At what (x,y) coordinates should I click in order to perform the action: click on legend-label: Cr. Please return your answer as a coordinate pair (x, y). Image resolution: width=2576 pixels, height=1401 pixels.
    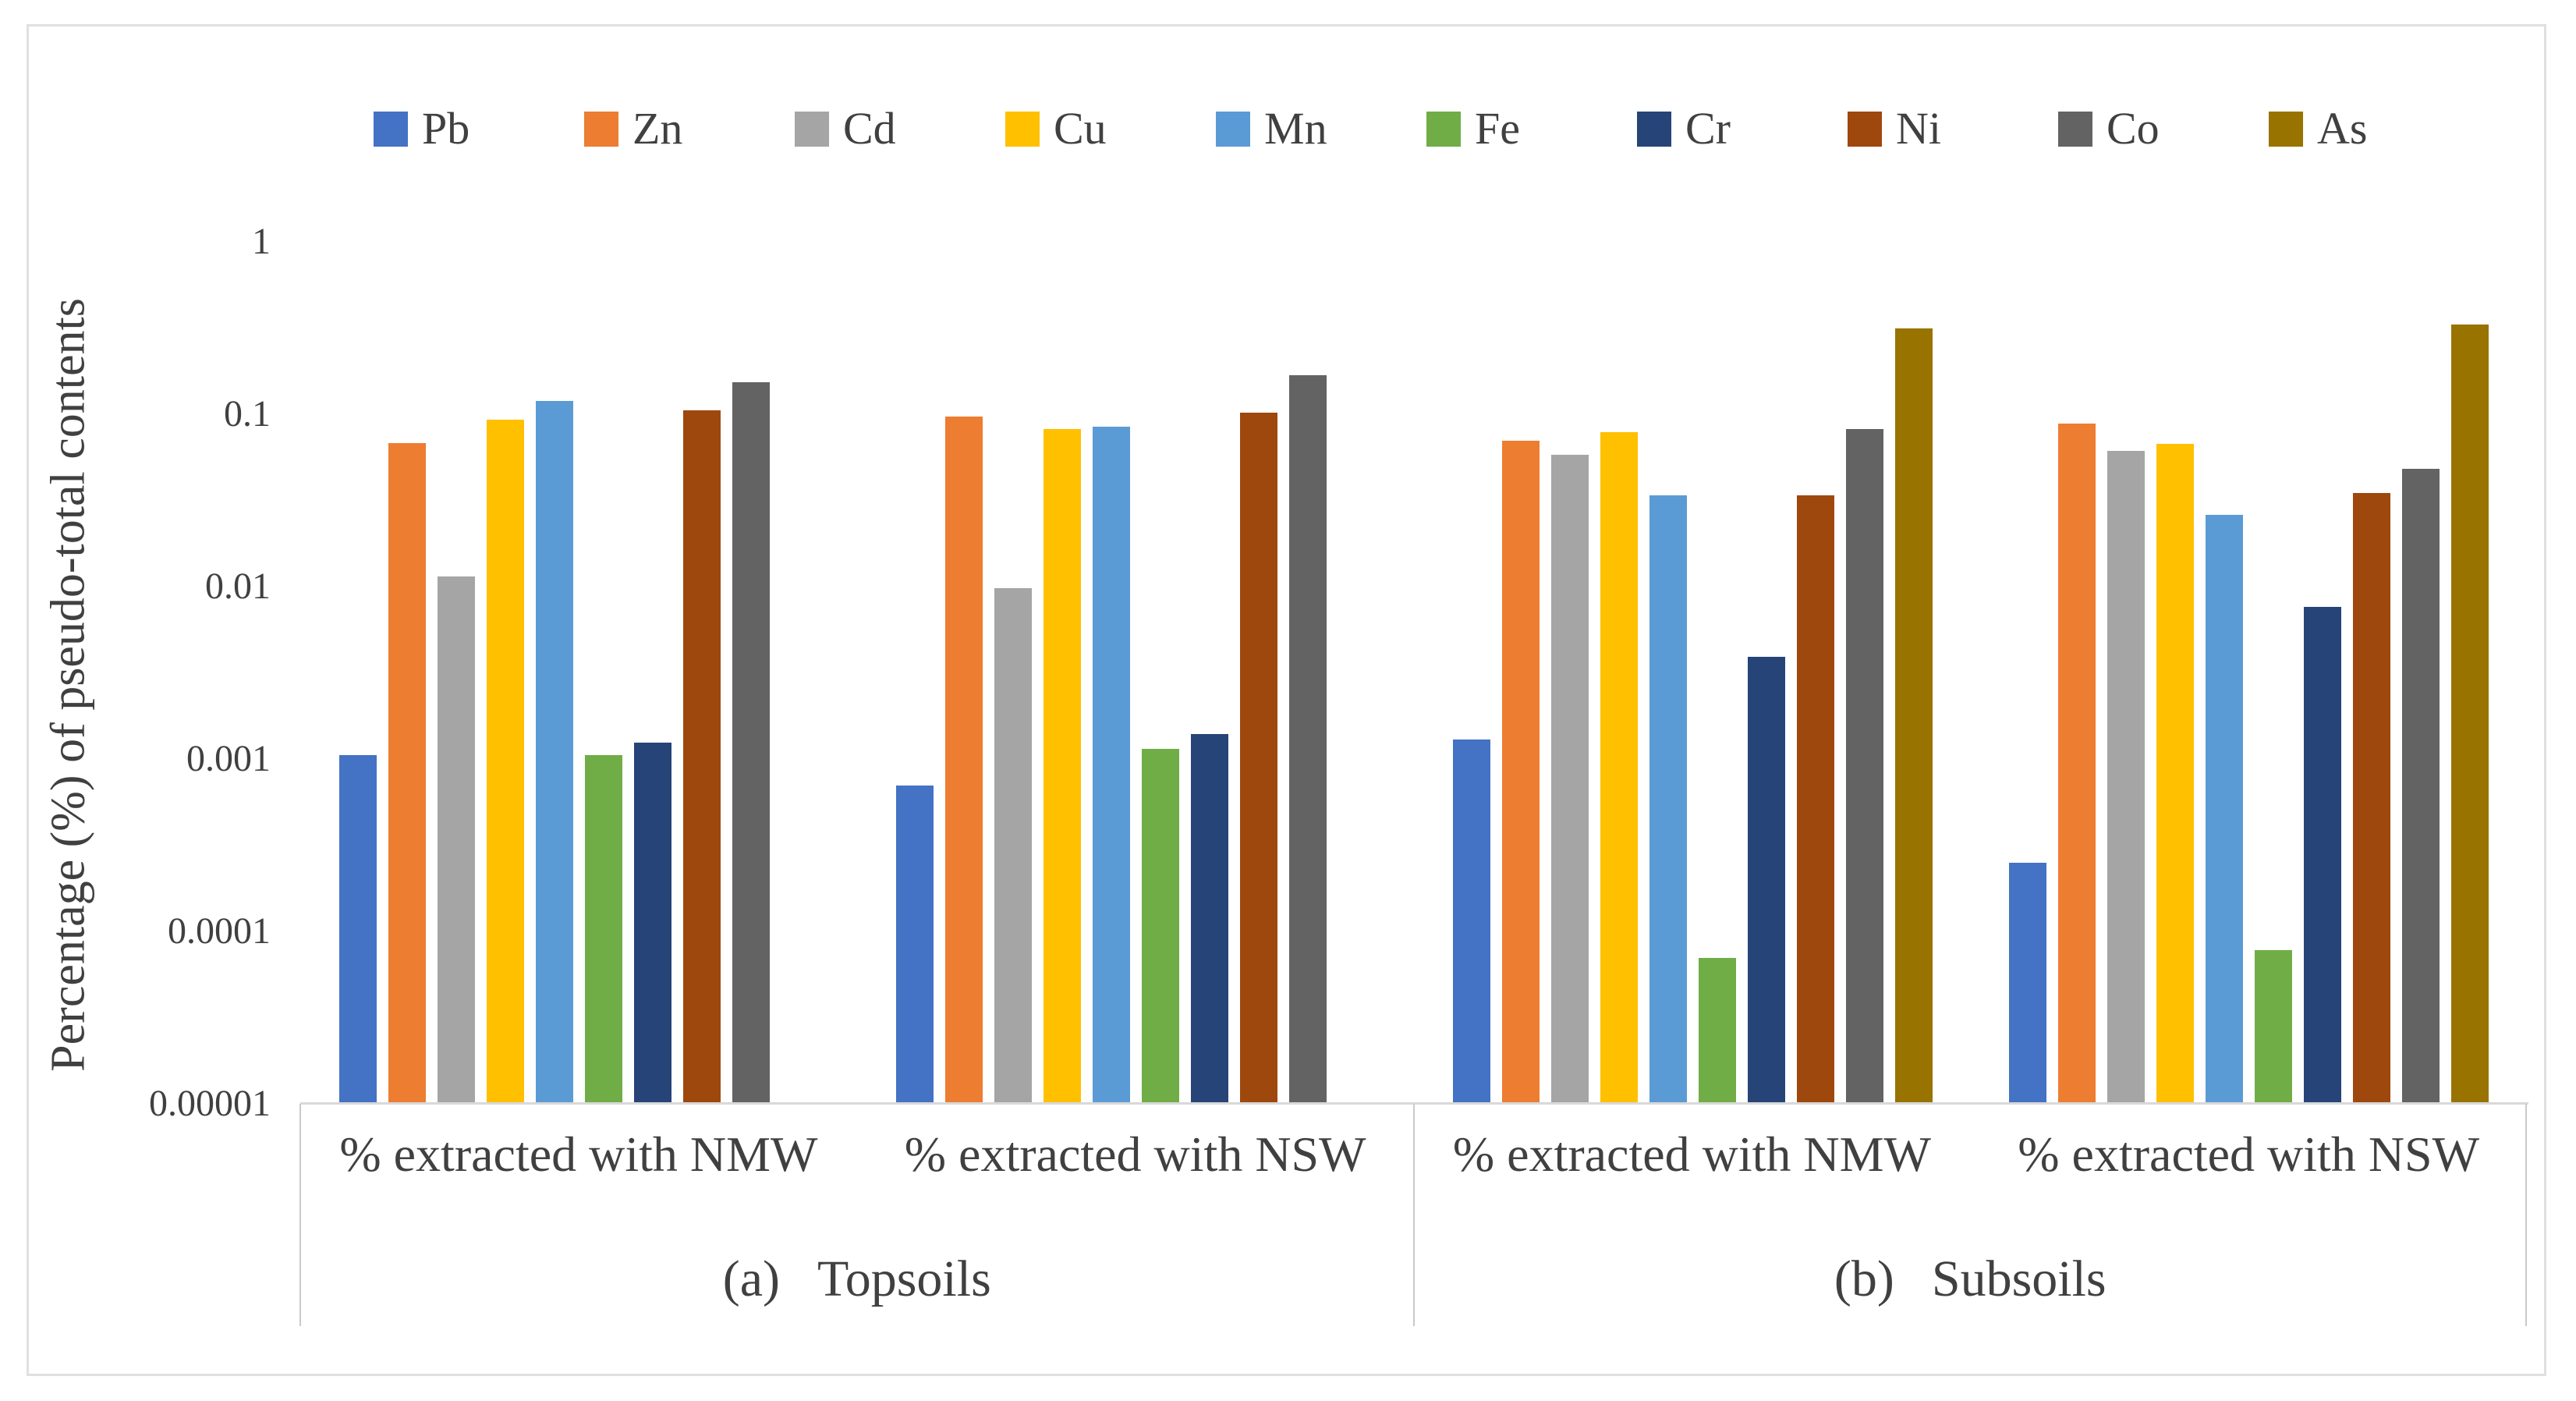
    Looking at the image, I should click on (1708, 128).